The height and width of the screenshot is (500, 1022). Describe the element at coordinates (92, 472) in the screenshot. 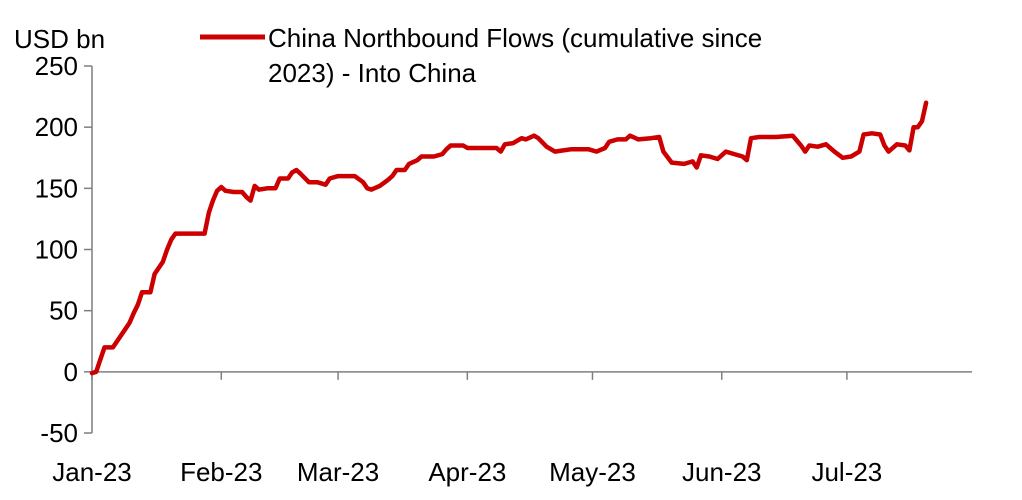

I see `x-tick-label: Jan-23` at that location.